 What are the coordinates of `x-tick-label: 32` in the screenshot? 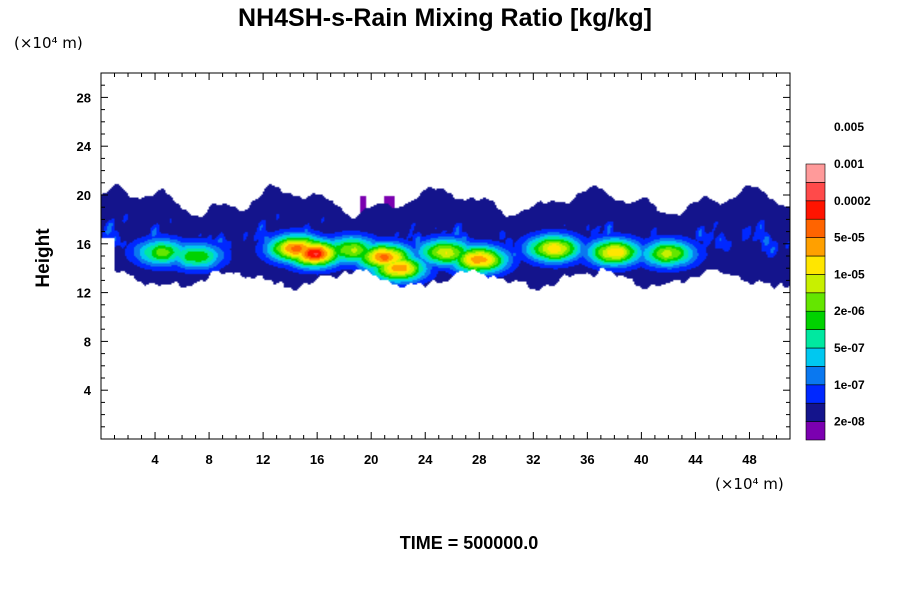 It's located at (533, 459).